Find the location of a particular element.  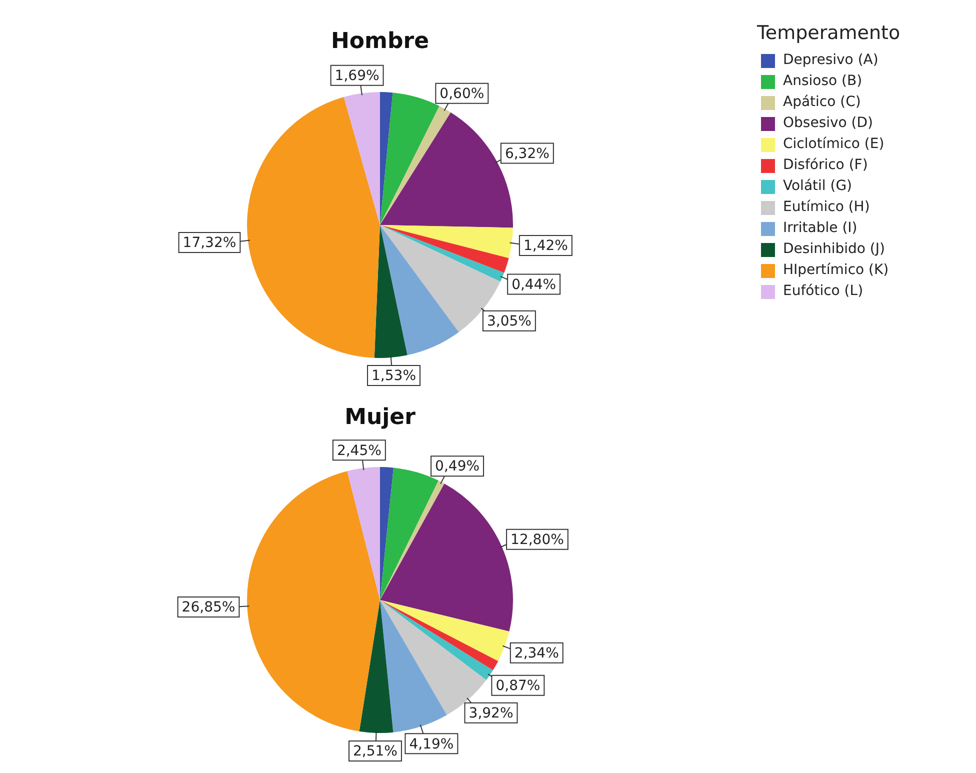

data-label: 17,32% is located at coordinates (209, 243).